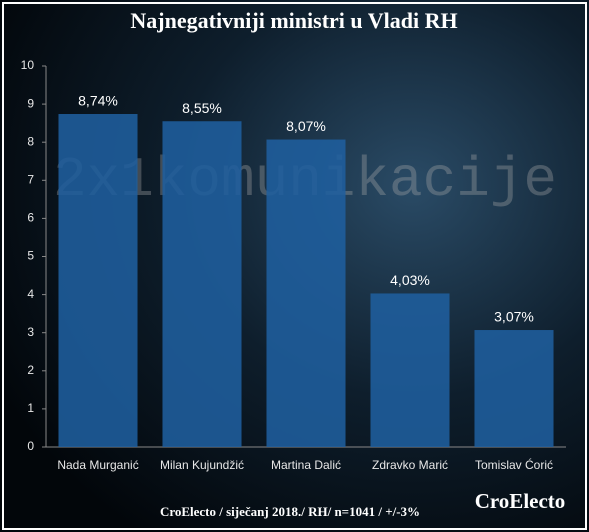 This screenshot has width=589, height=532. I want to click on x-tick-label: Nada Murganić, so click(97, 465).